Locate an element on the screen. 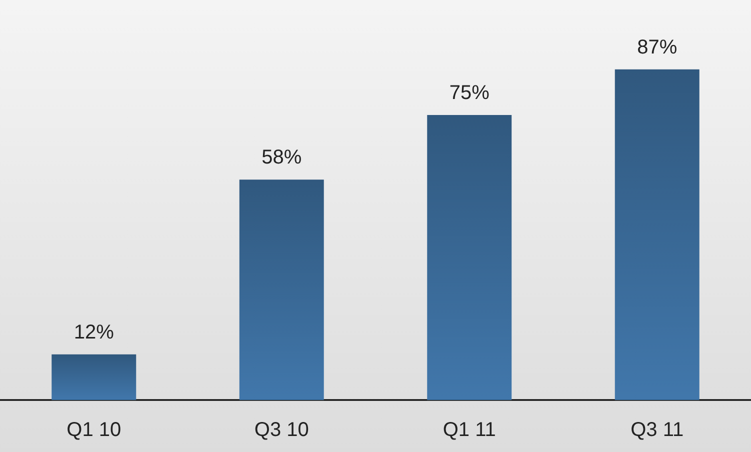  x-tick-label: Q1 11 is located at coordinates (469, 430).